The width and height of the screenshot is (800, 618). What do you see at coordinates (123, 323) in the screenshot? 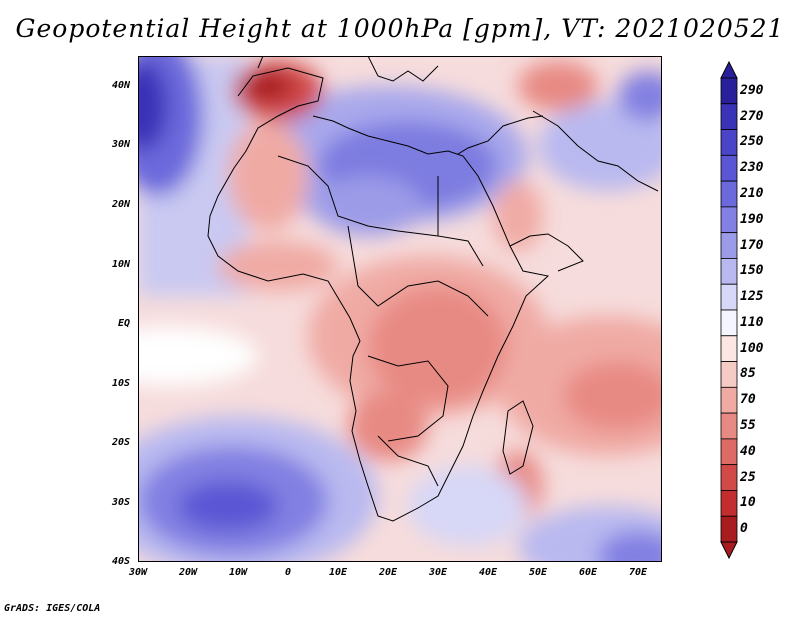
I see `lat-tick-eq: EQ` at bounding box center [123, 323].